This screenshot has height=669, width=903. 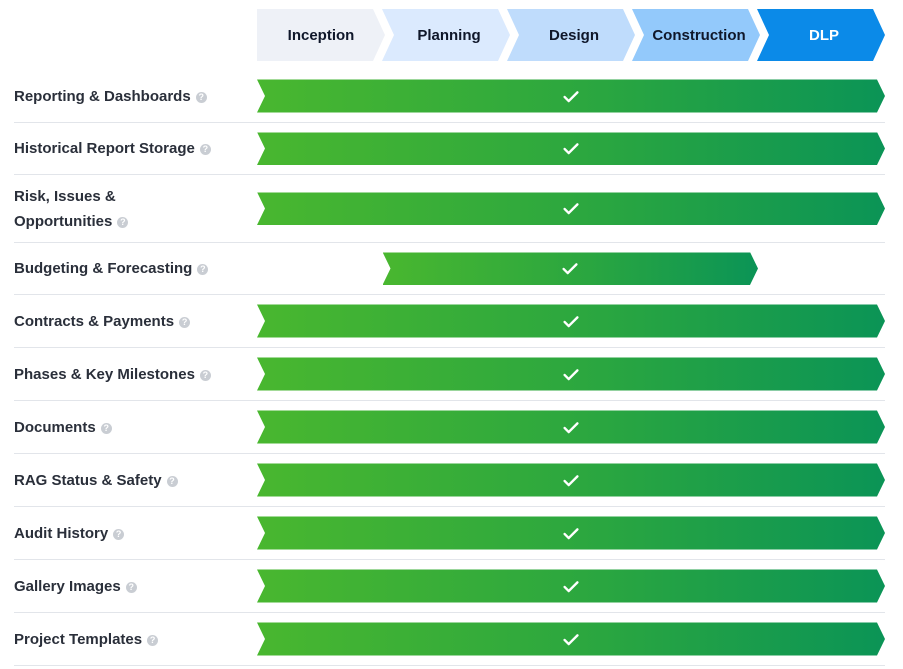 I want to click on feature-label-text: Contracts & Payments, so click(x=94, y=321).